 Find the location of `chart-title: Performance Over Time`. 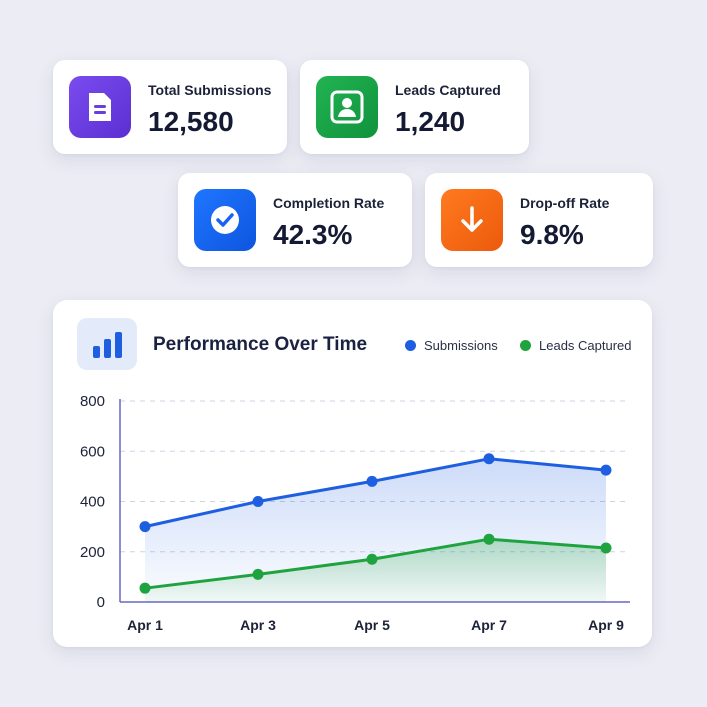

chart-title: Performance Over Time is located at coordinates (260, 344).